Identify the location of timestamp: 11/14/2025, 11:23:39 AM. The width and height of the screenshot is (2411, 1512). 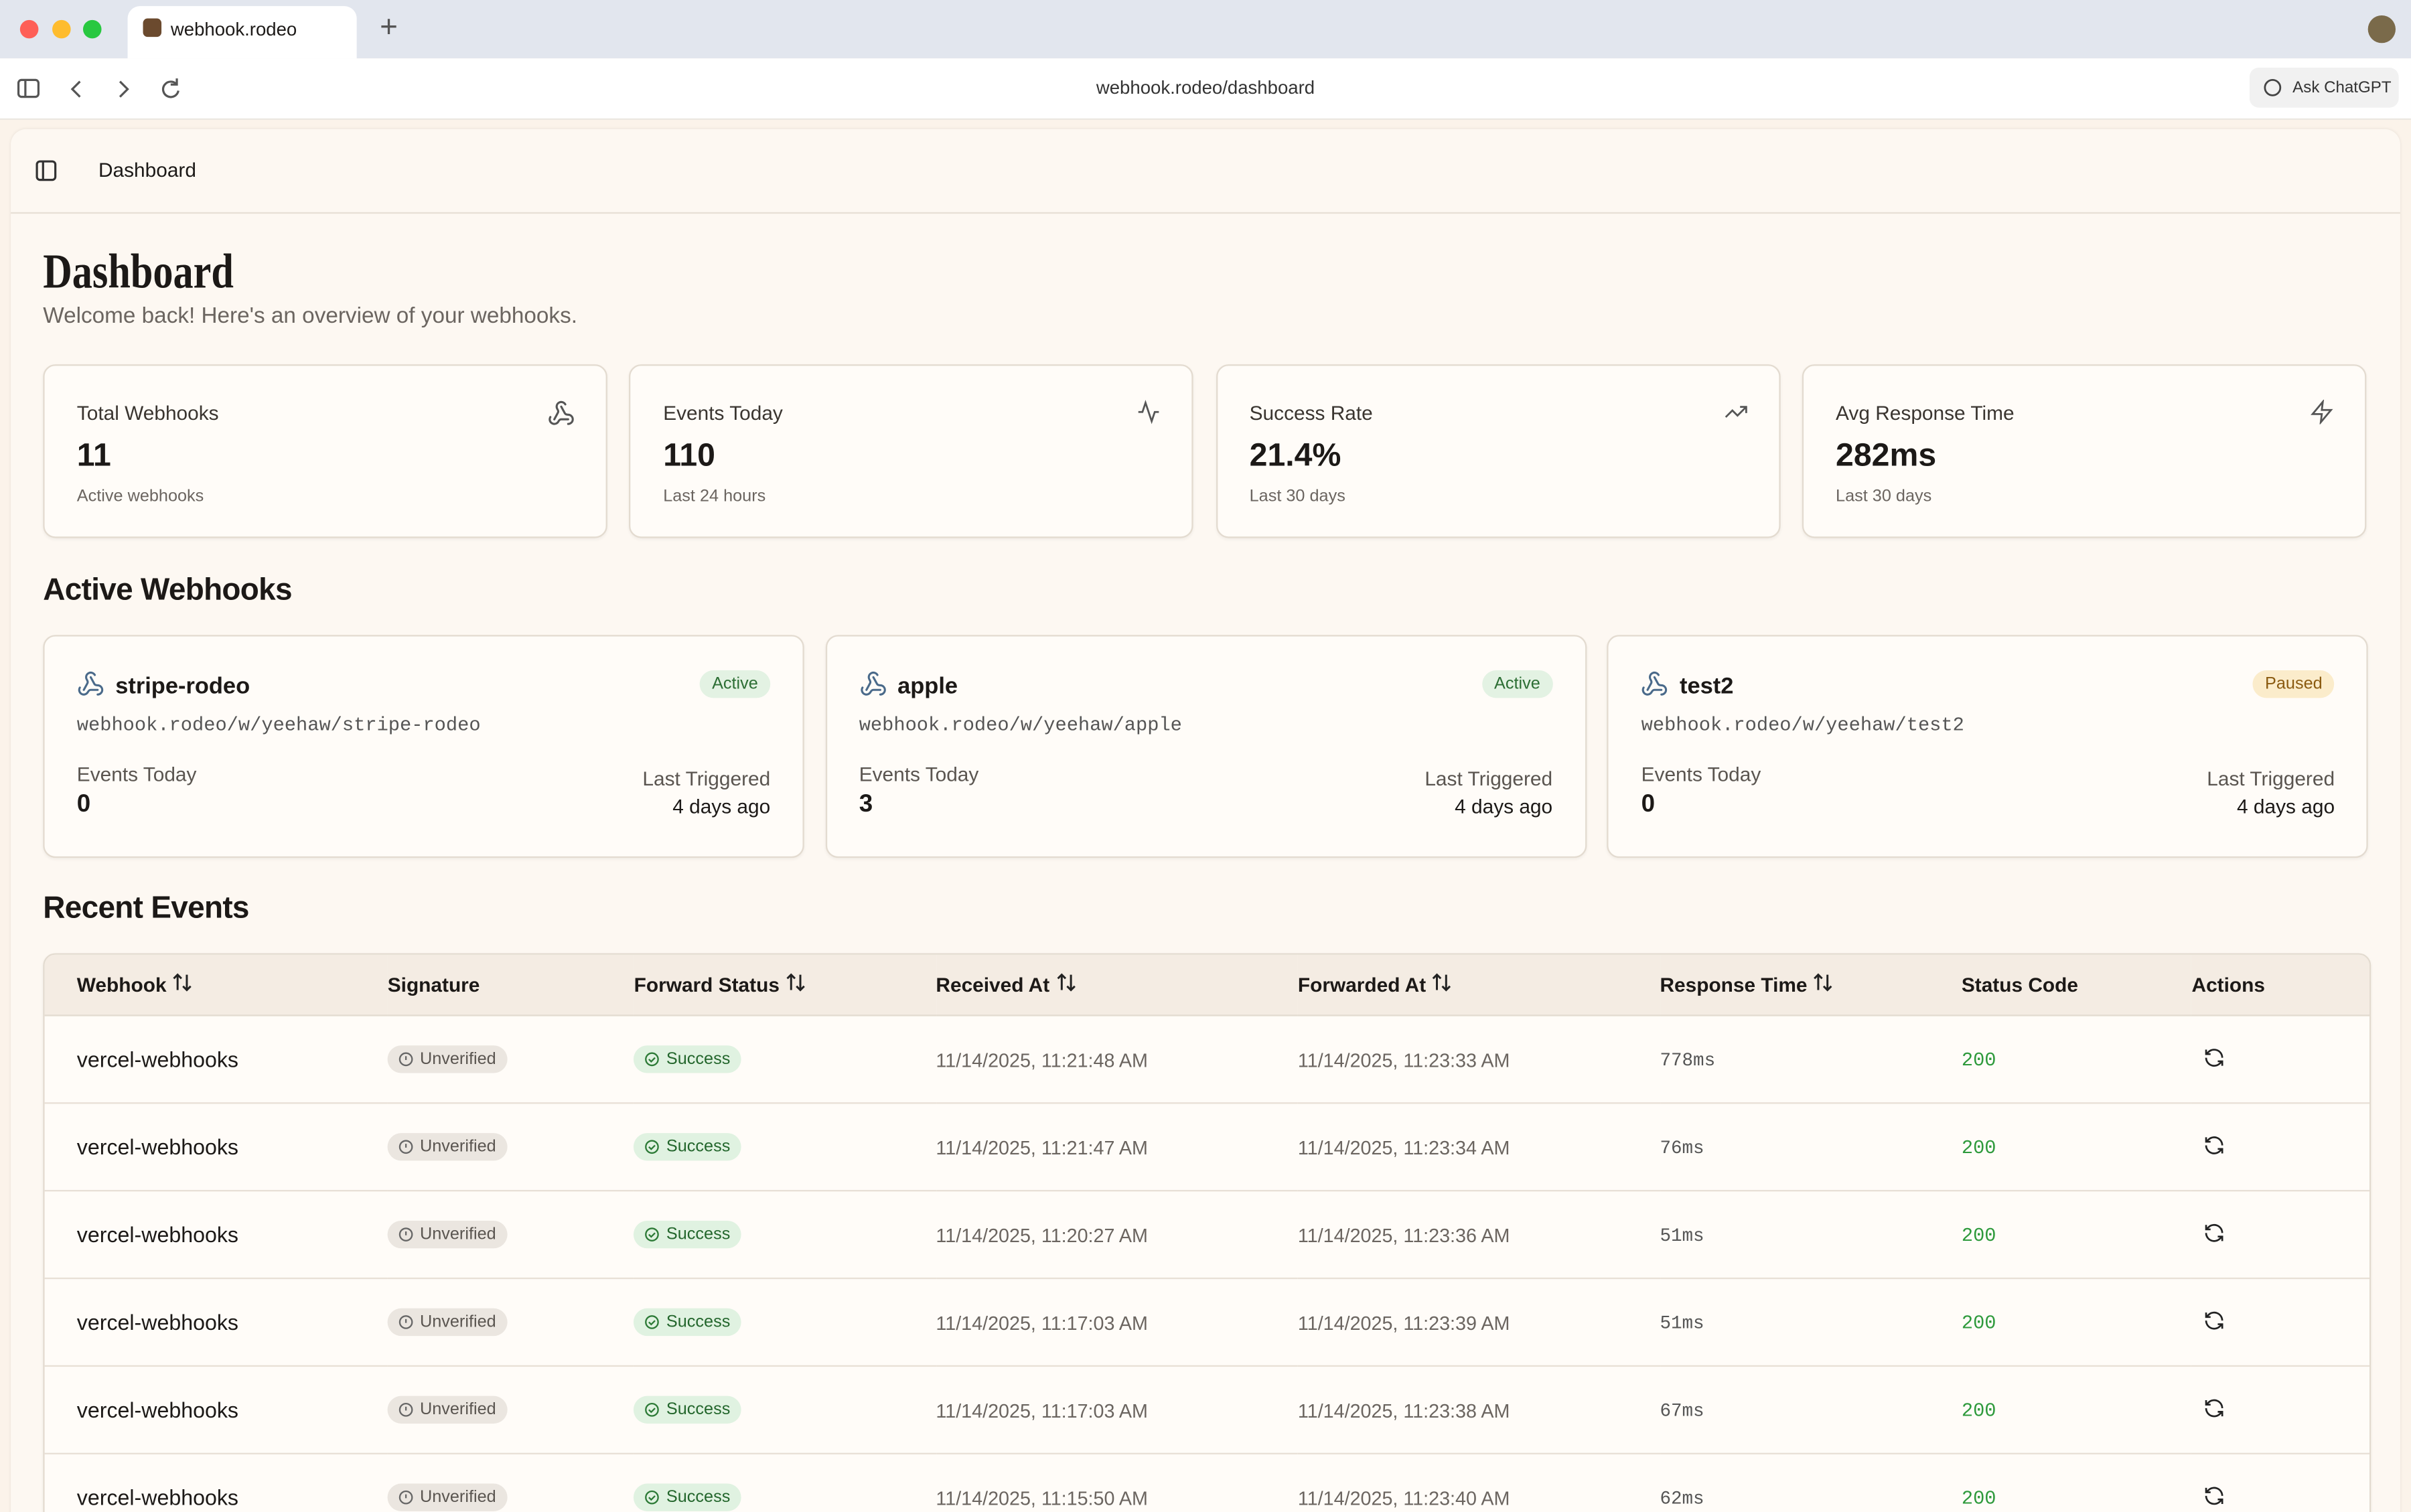
(1403, 1323).